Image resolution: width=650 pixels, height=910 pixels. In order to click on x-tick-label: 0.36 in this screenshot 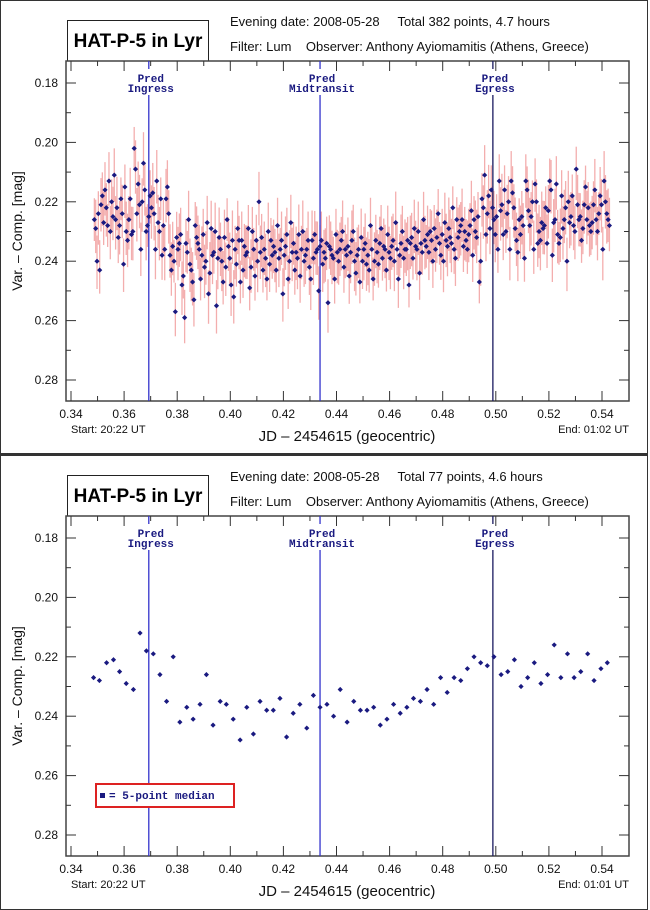, I will do `click(124, 414)`.